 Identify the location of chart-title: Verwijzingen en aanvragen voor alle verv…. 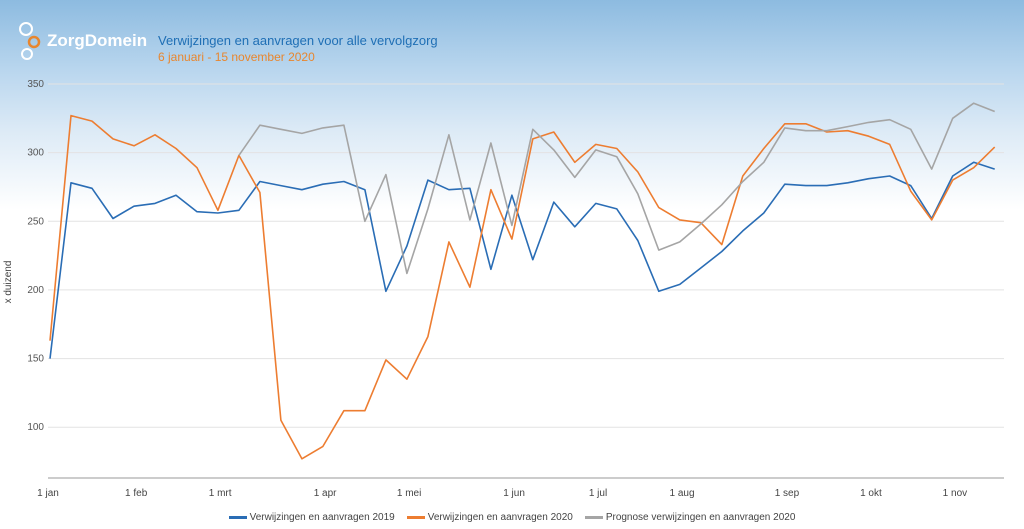
(298, 40).